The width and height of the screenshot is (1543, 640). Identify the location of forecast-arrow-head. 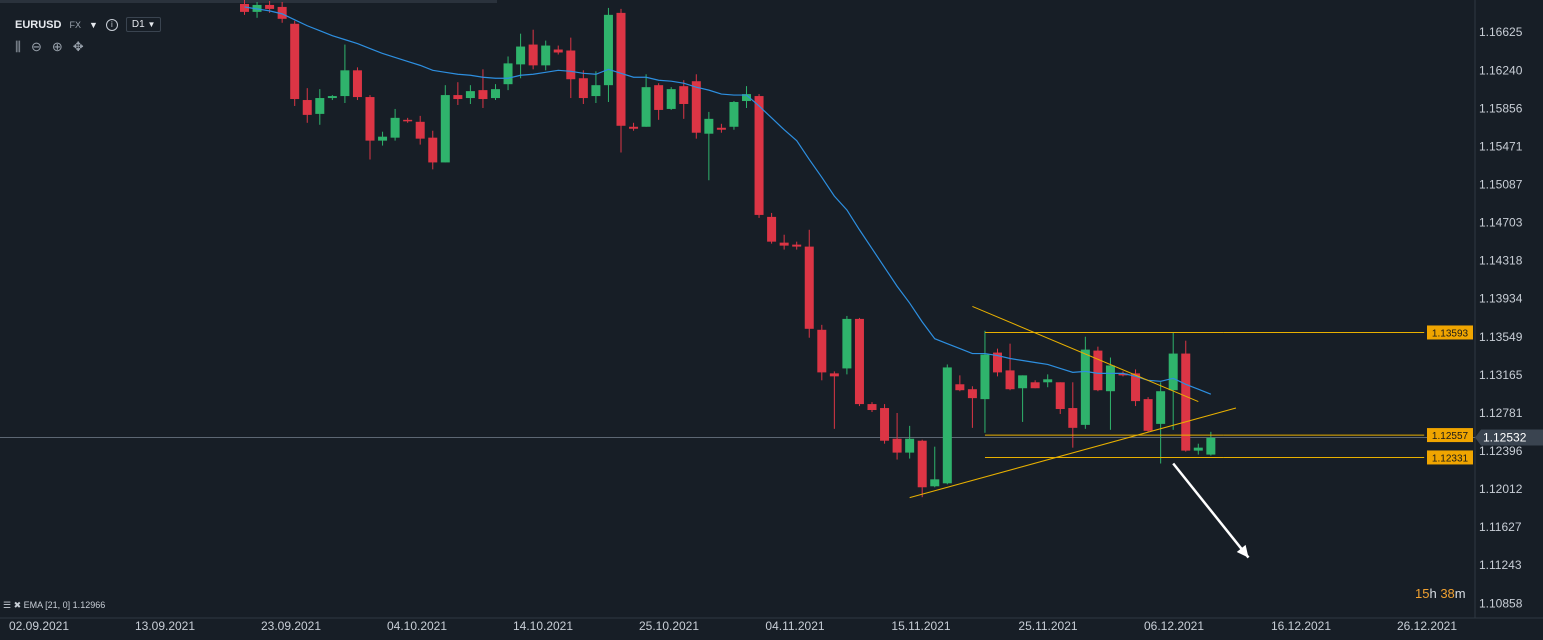
(1242, 551).